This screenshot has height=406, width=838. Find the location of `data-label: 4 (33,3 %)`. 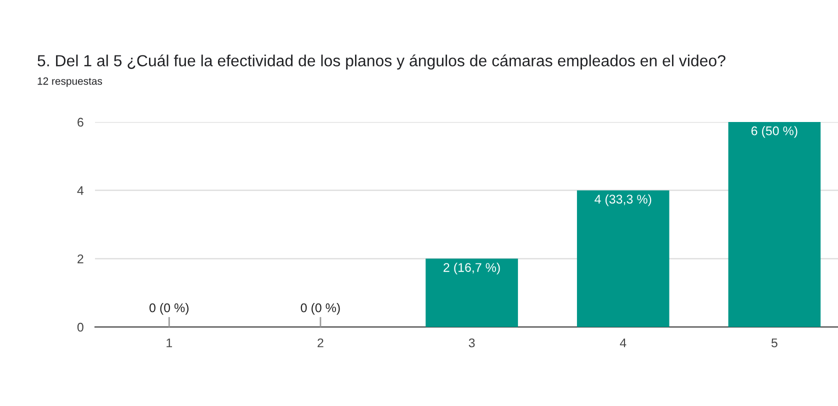

data-label: 4 (33,3 %) is located at coordinates (623, 200).